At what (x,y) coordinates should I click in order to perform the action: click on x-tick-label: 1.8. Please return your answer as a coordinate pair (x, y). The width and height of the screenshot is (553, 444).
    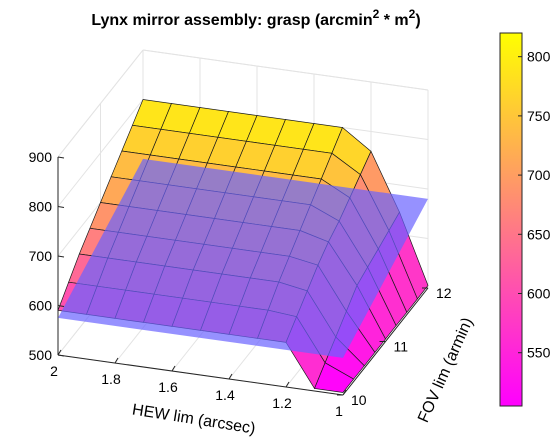
    Looking at the image, I should click on (111, 379).